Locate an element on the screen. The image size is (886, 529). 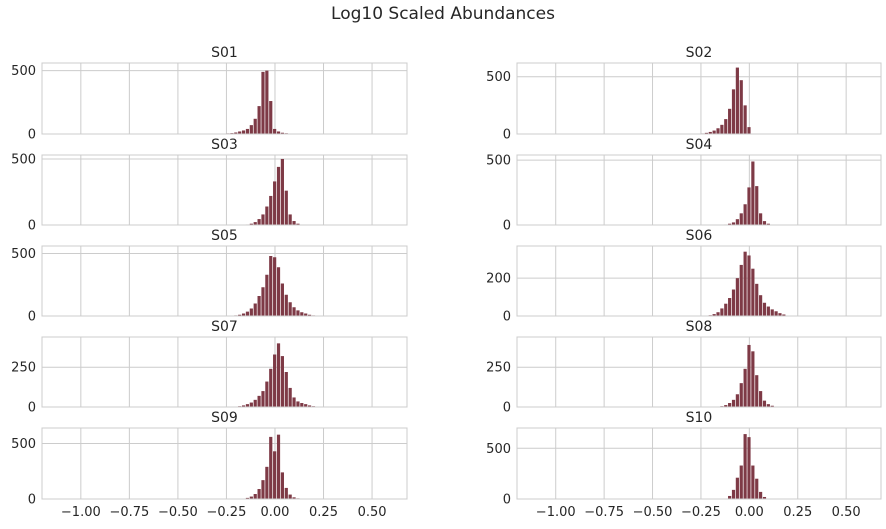
panel-title: S08 is located at coordinates (699, 327).